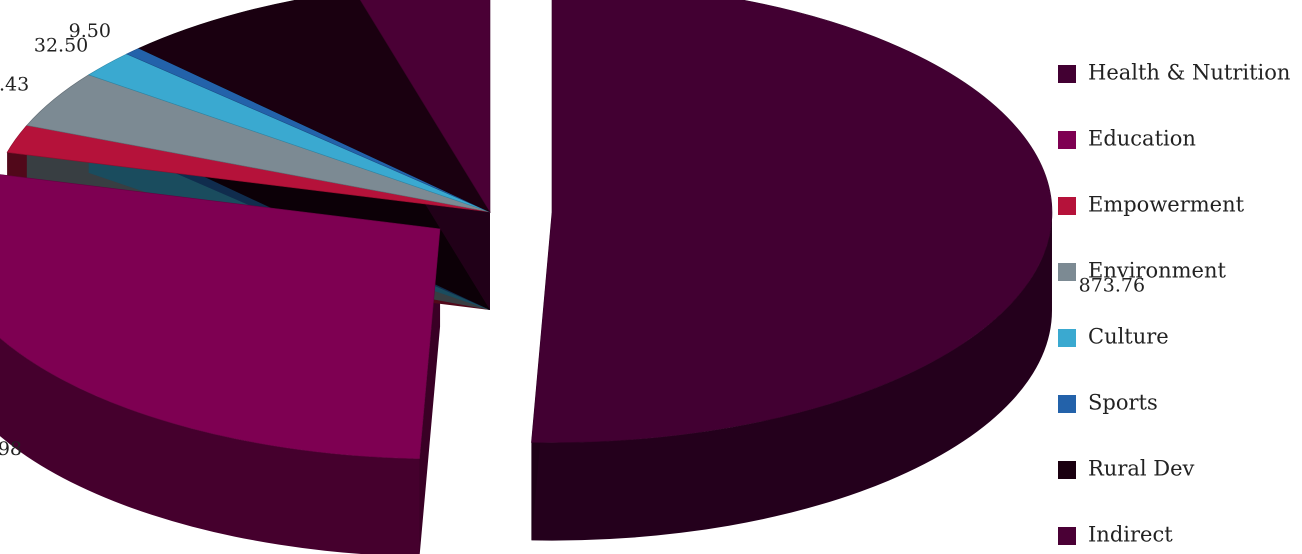 This screenshot has width=1302, height=554. Describe the element at coordinates (422, 107) in the screenshot. I see `pie-slice-indirect` at that location.